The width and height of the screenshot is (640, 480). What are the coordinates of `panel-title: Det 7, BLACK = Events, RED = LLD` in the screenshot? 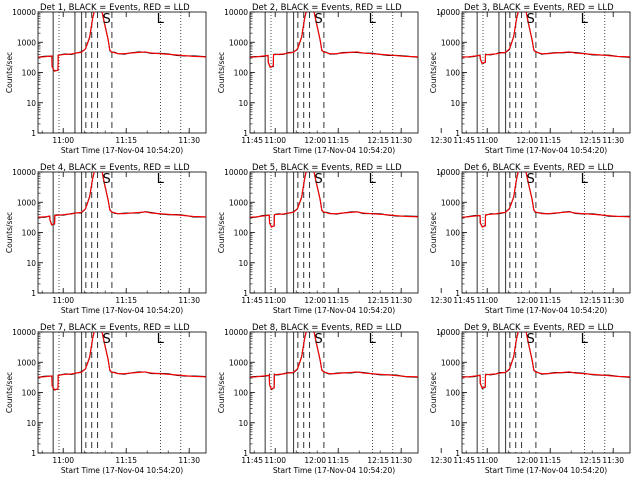 It's located at (115, 328).